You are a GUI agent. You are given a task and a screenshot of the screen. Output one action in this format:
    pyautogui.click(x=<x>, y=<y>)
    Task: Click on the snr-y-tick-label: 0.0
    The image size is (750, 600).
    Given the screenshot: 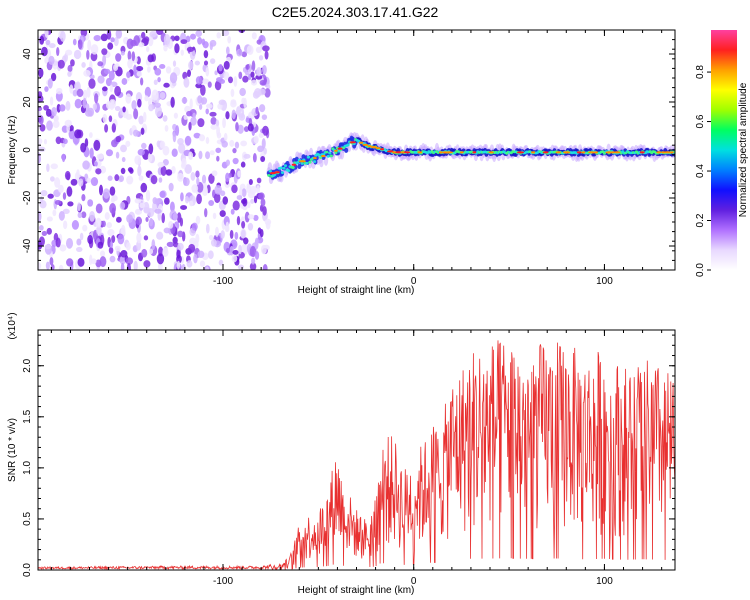 What is the action you would take?
    pyautogui.click(x=27, y=570)
    